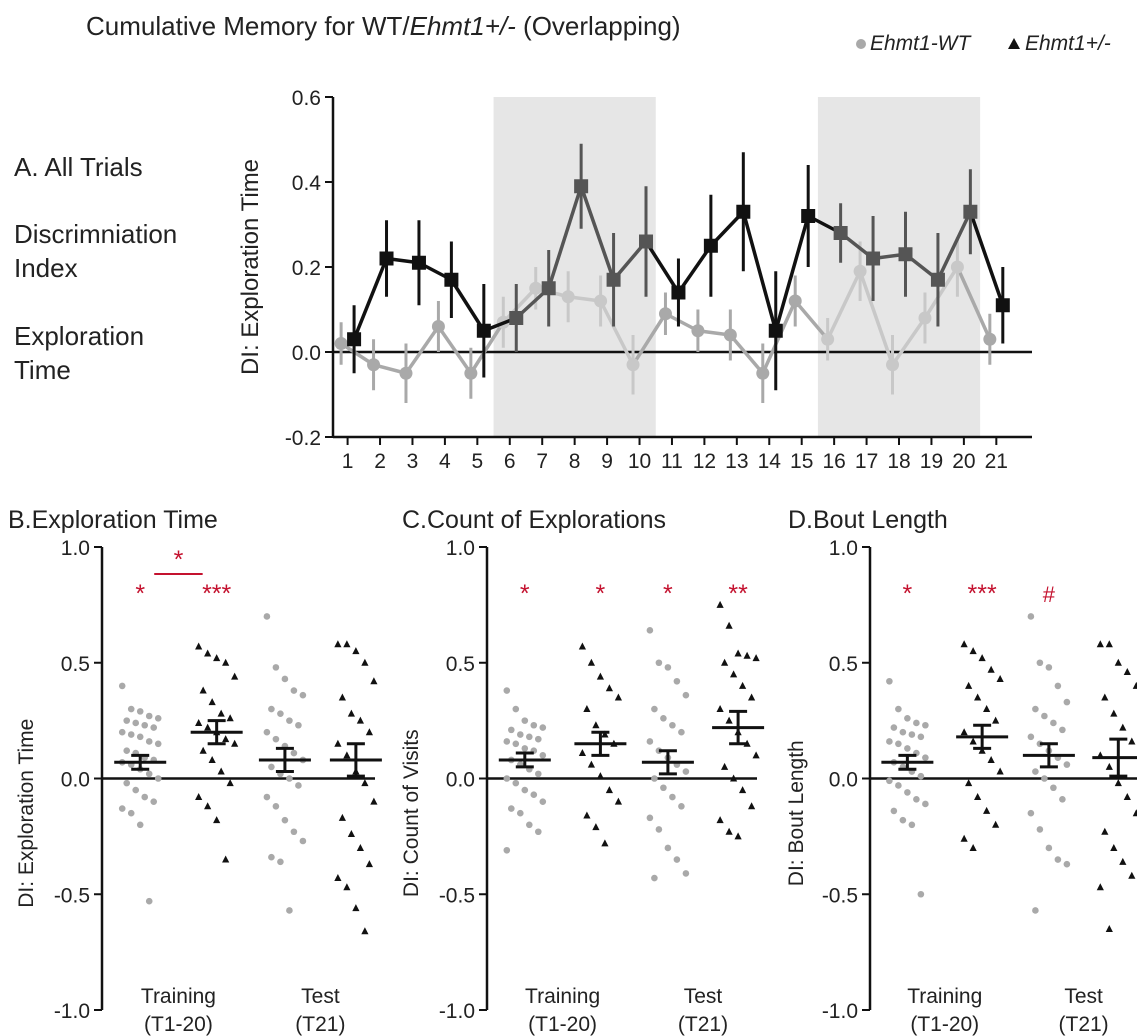 The height and width of the screenshot is (1036, 1137). Describe the element at coordinates (306, 268) in the screenshot. I see `y-tick-label: 0.2` at that location.